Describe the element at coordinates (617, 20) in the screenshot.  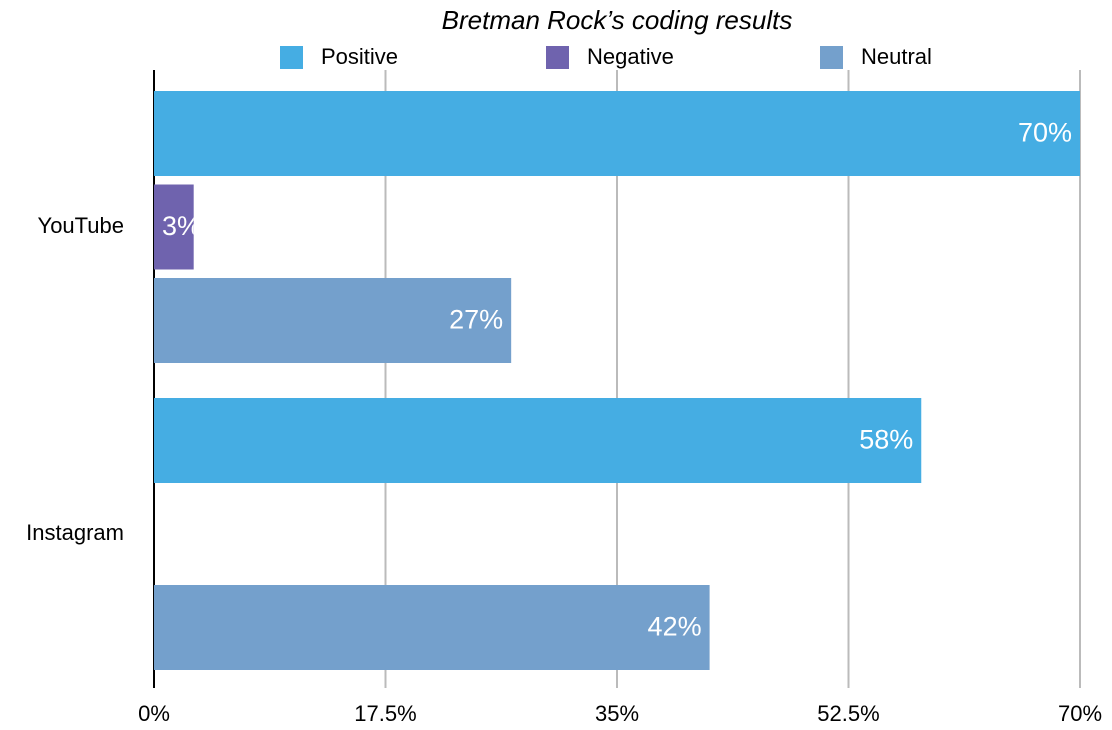
I see `chart-title: Bretman Rock’s coding results` at that location.